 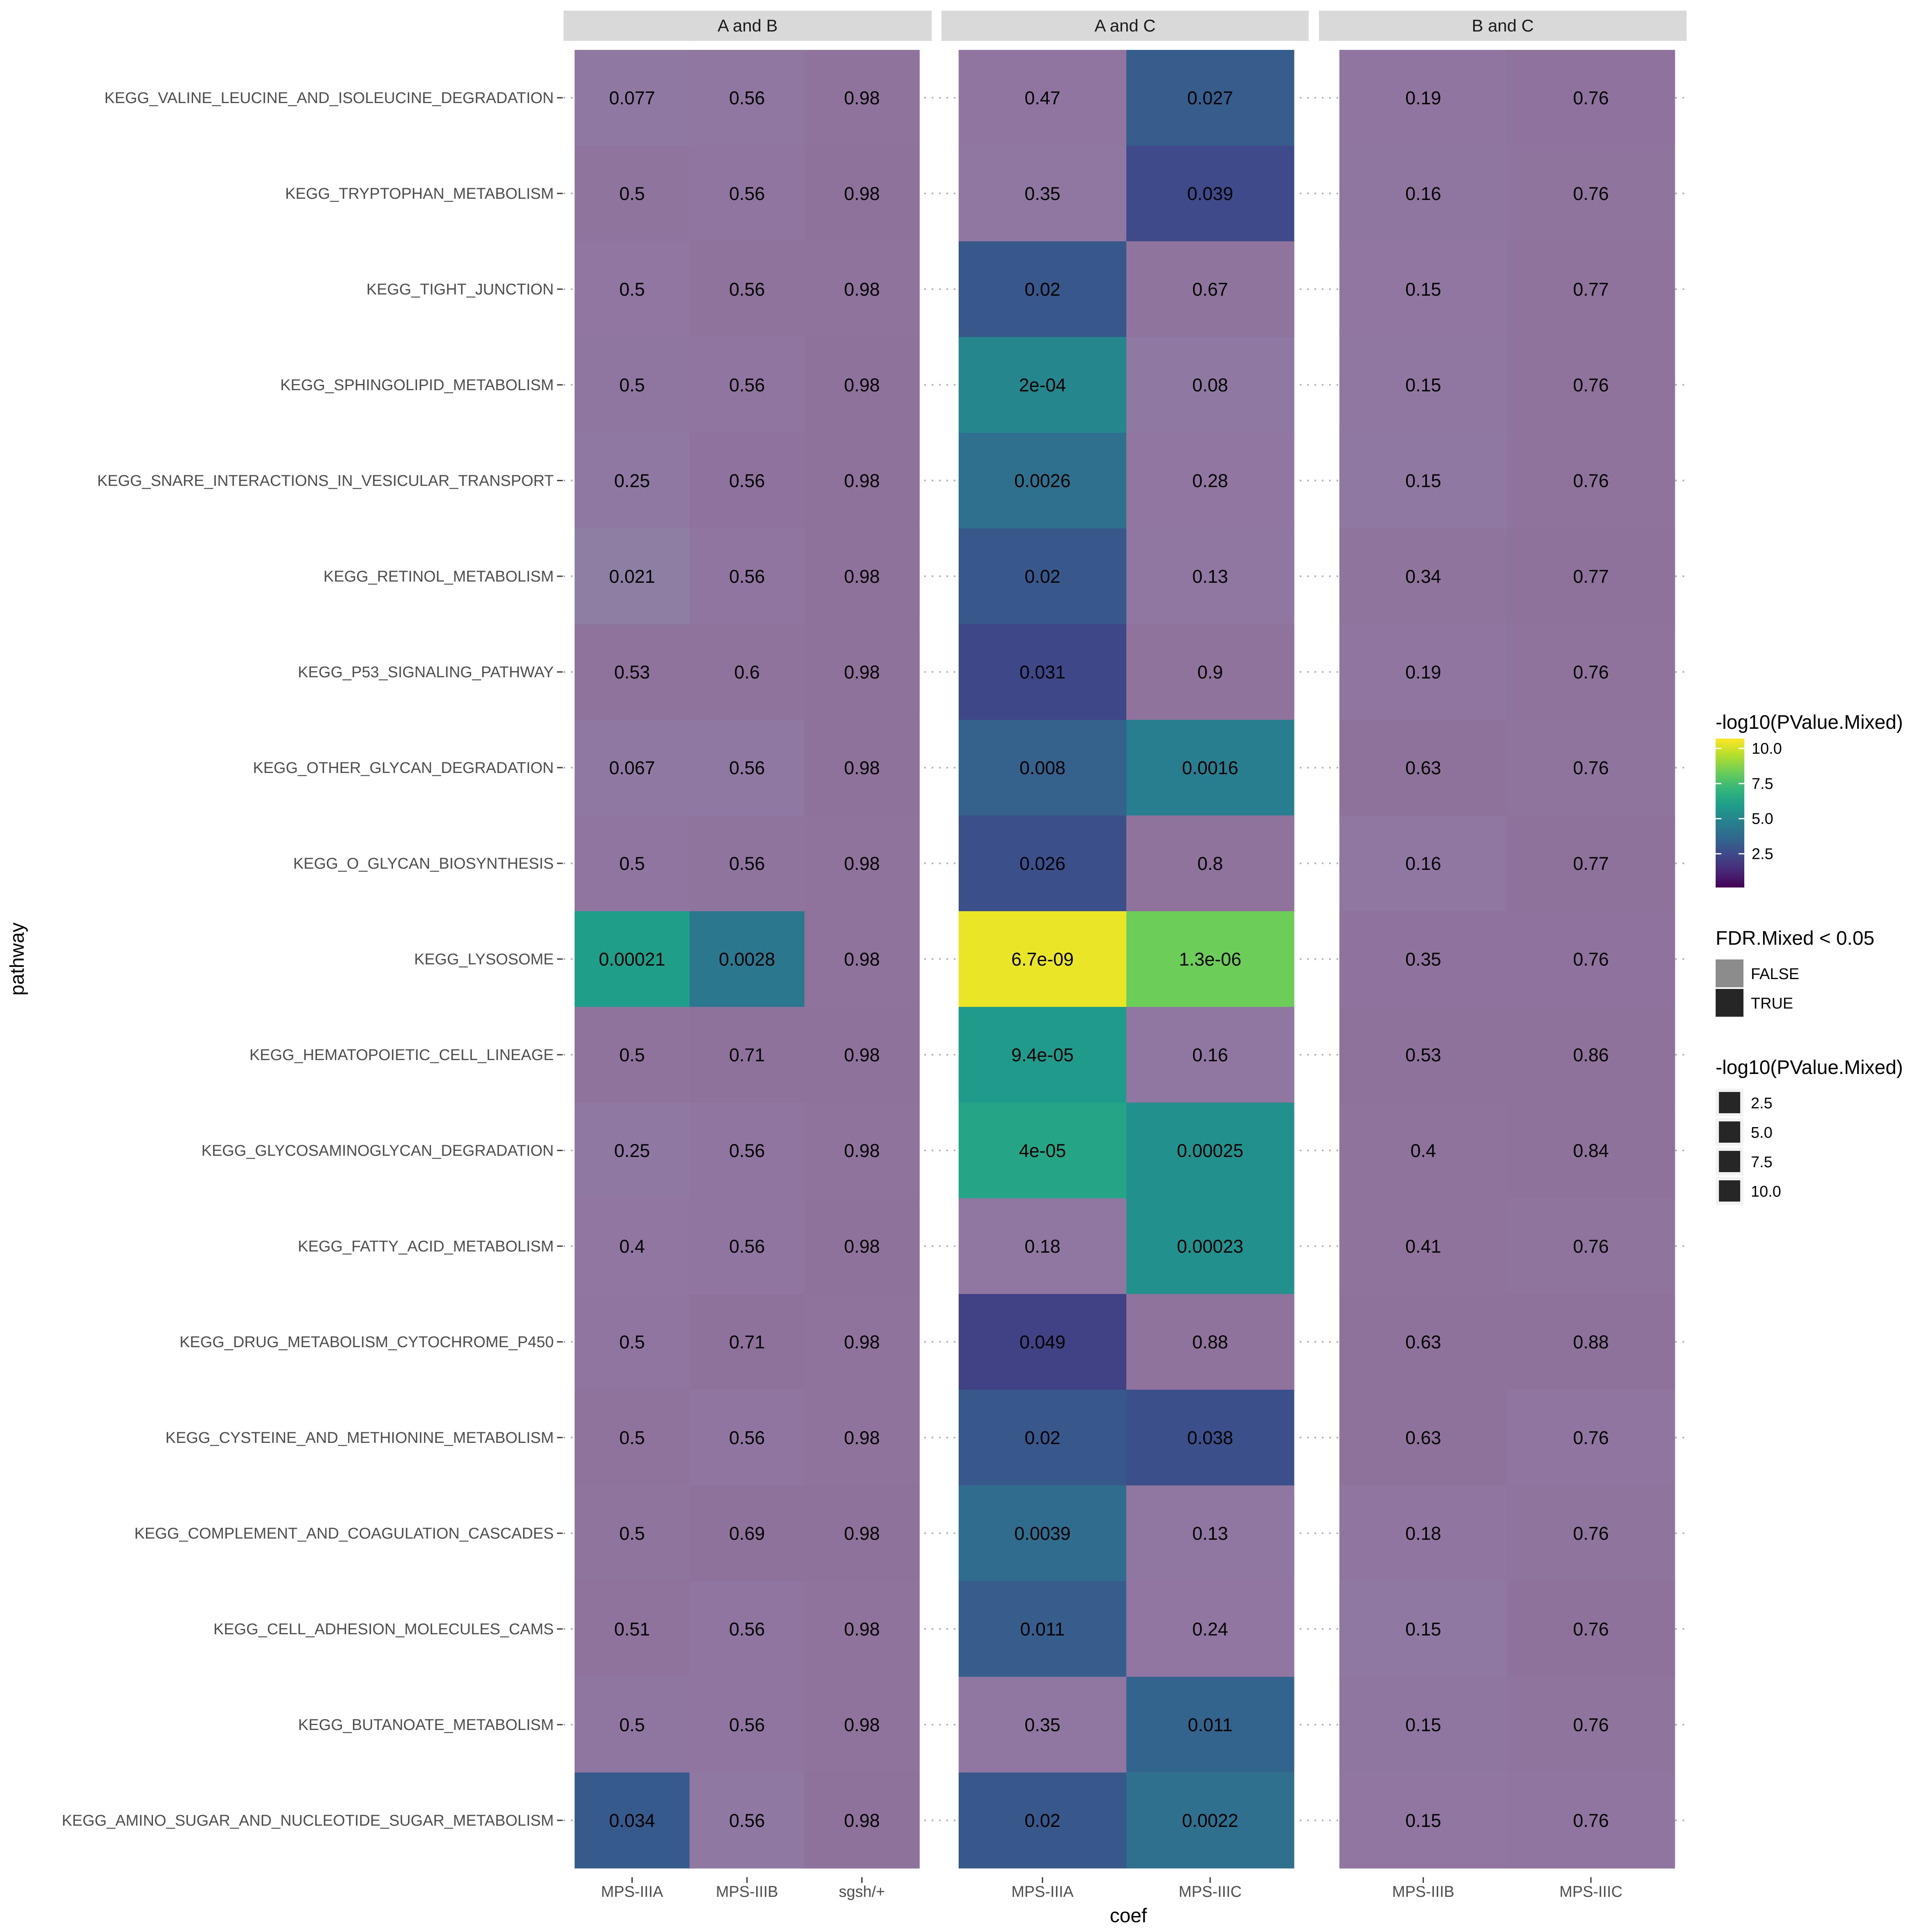 What do you see at coordinates (1210, 1151) in the screenshot?
I see `cell-value-label: 0.00025` at bounding box center [1210, 1151].